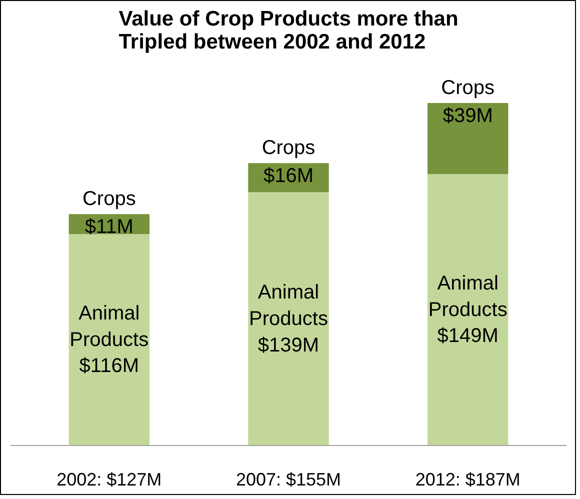  Describe the element at coordinates (109, 326) in the screenshot. I see `series-label: Animal Products` at that location.